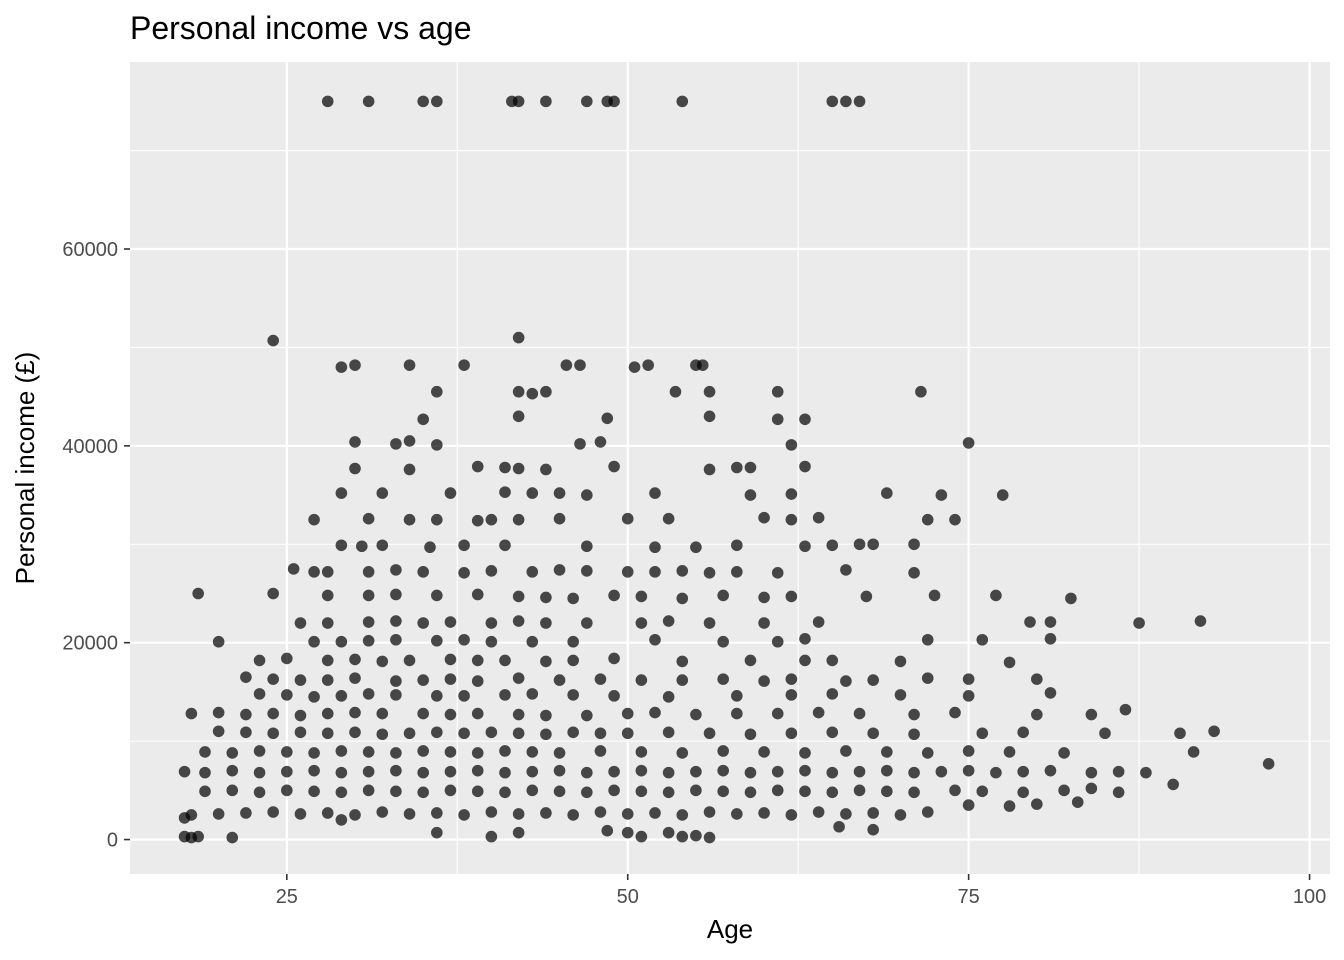  I want to click on y-tick-label: 60000, so click(90, 250).